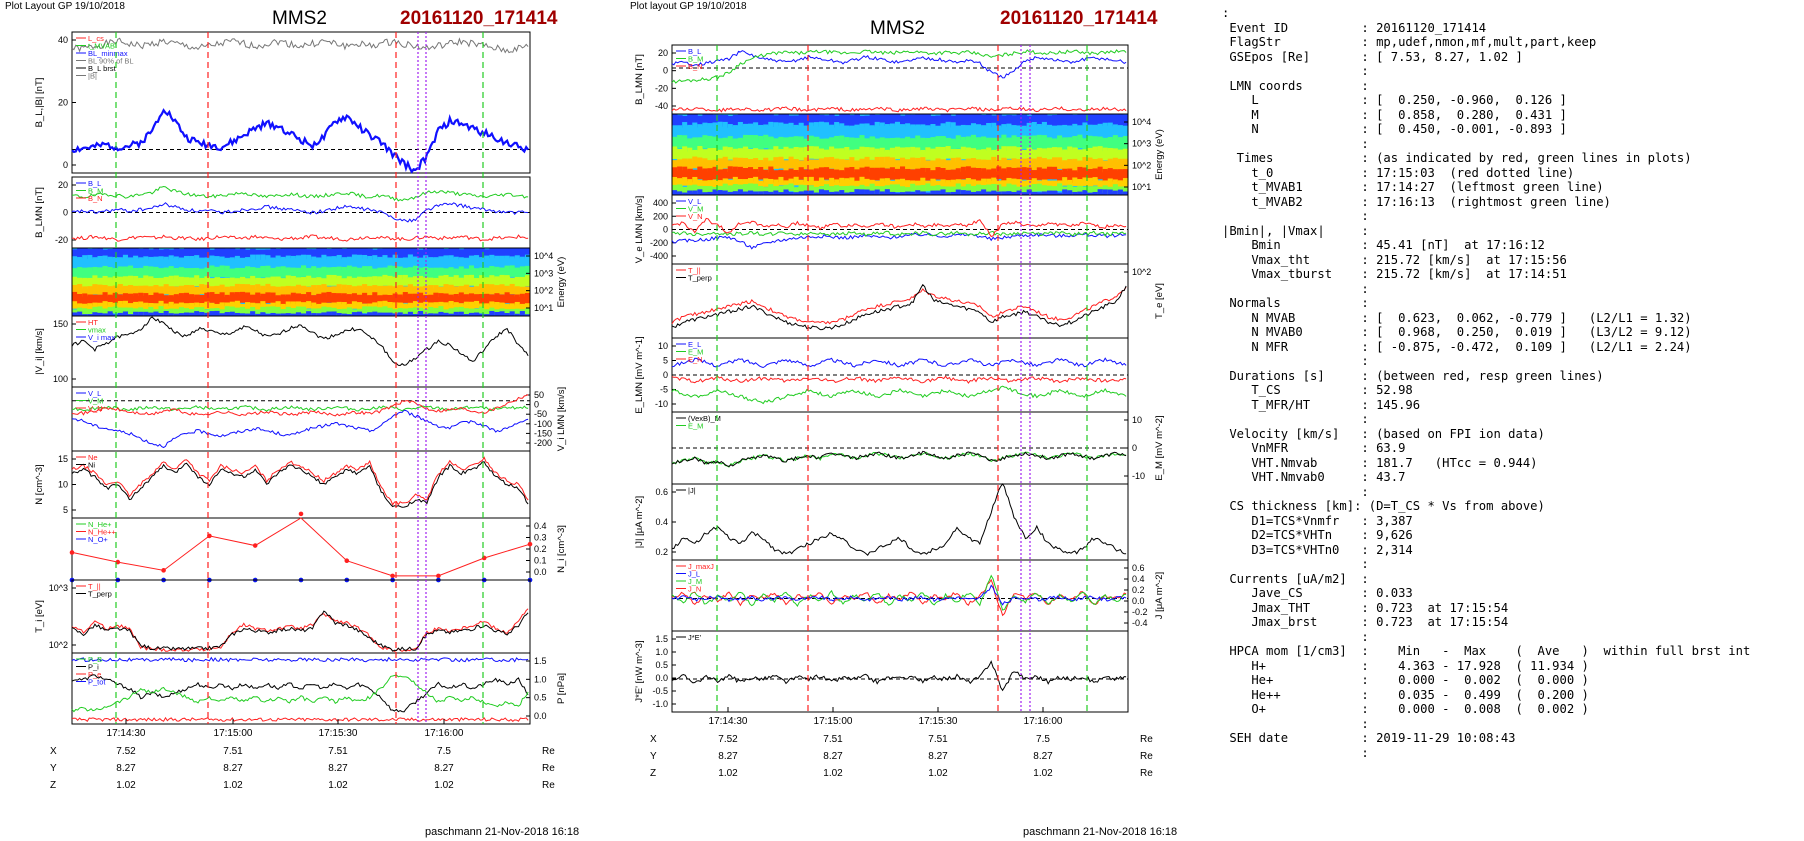 This screenshot has width=1804, height=841. I want to click on series-line-B_M, so click(300, 193).